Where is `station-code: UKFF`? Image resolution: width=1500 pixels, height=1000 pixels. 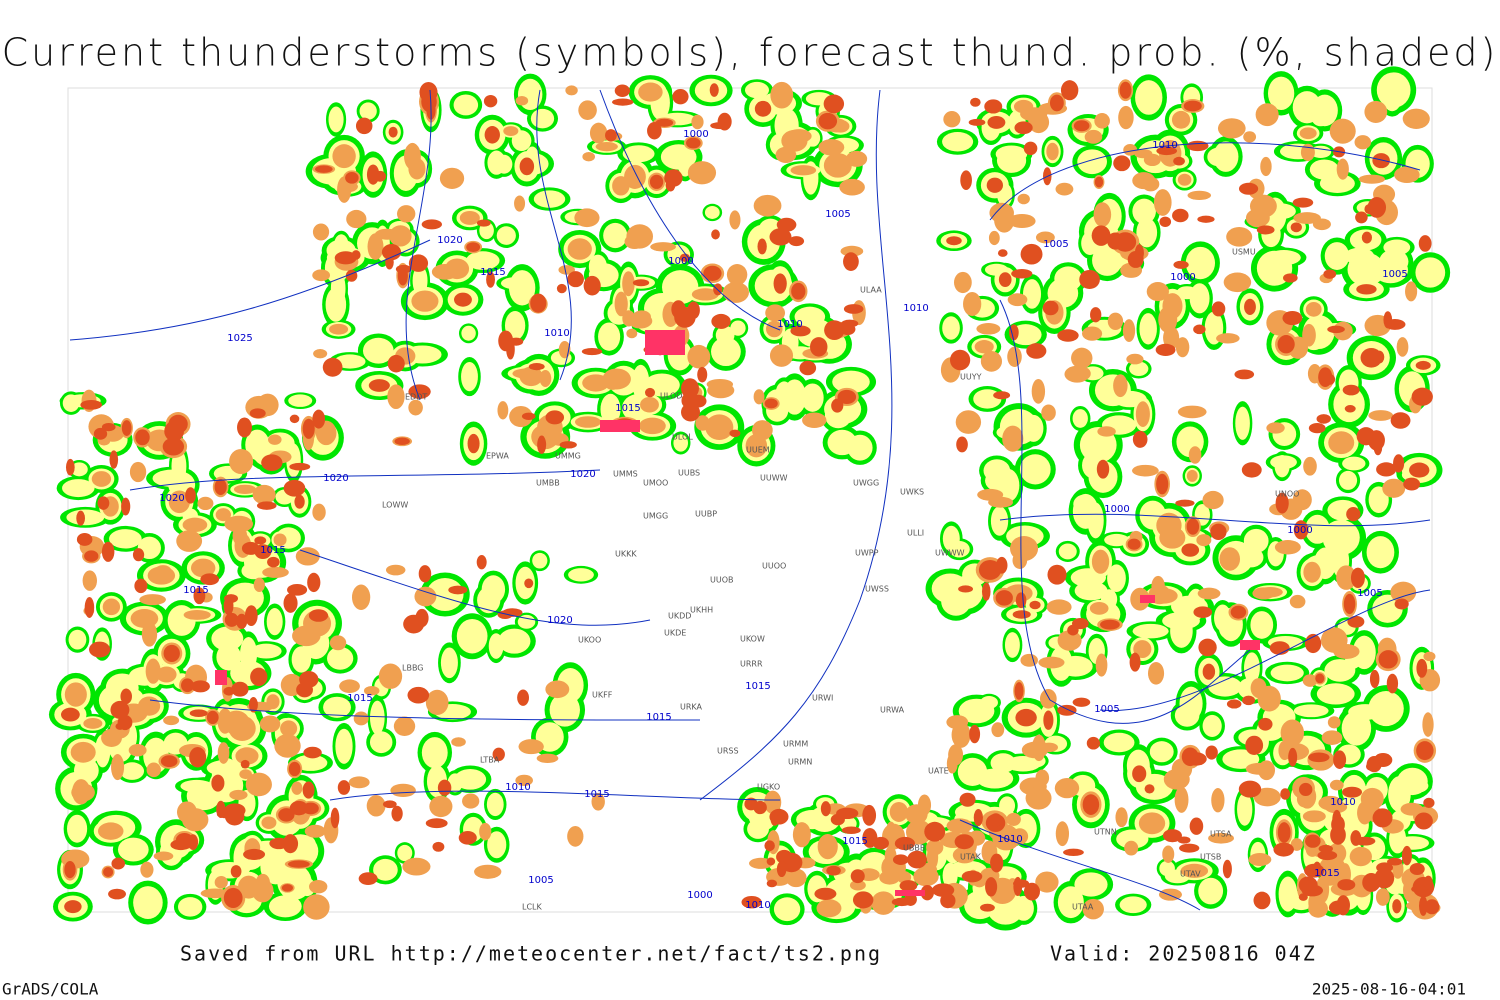 station-code: UKFF is located at coordinates (602, 695).